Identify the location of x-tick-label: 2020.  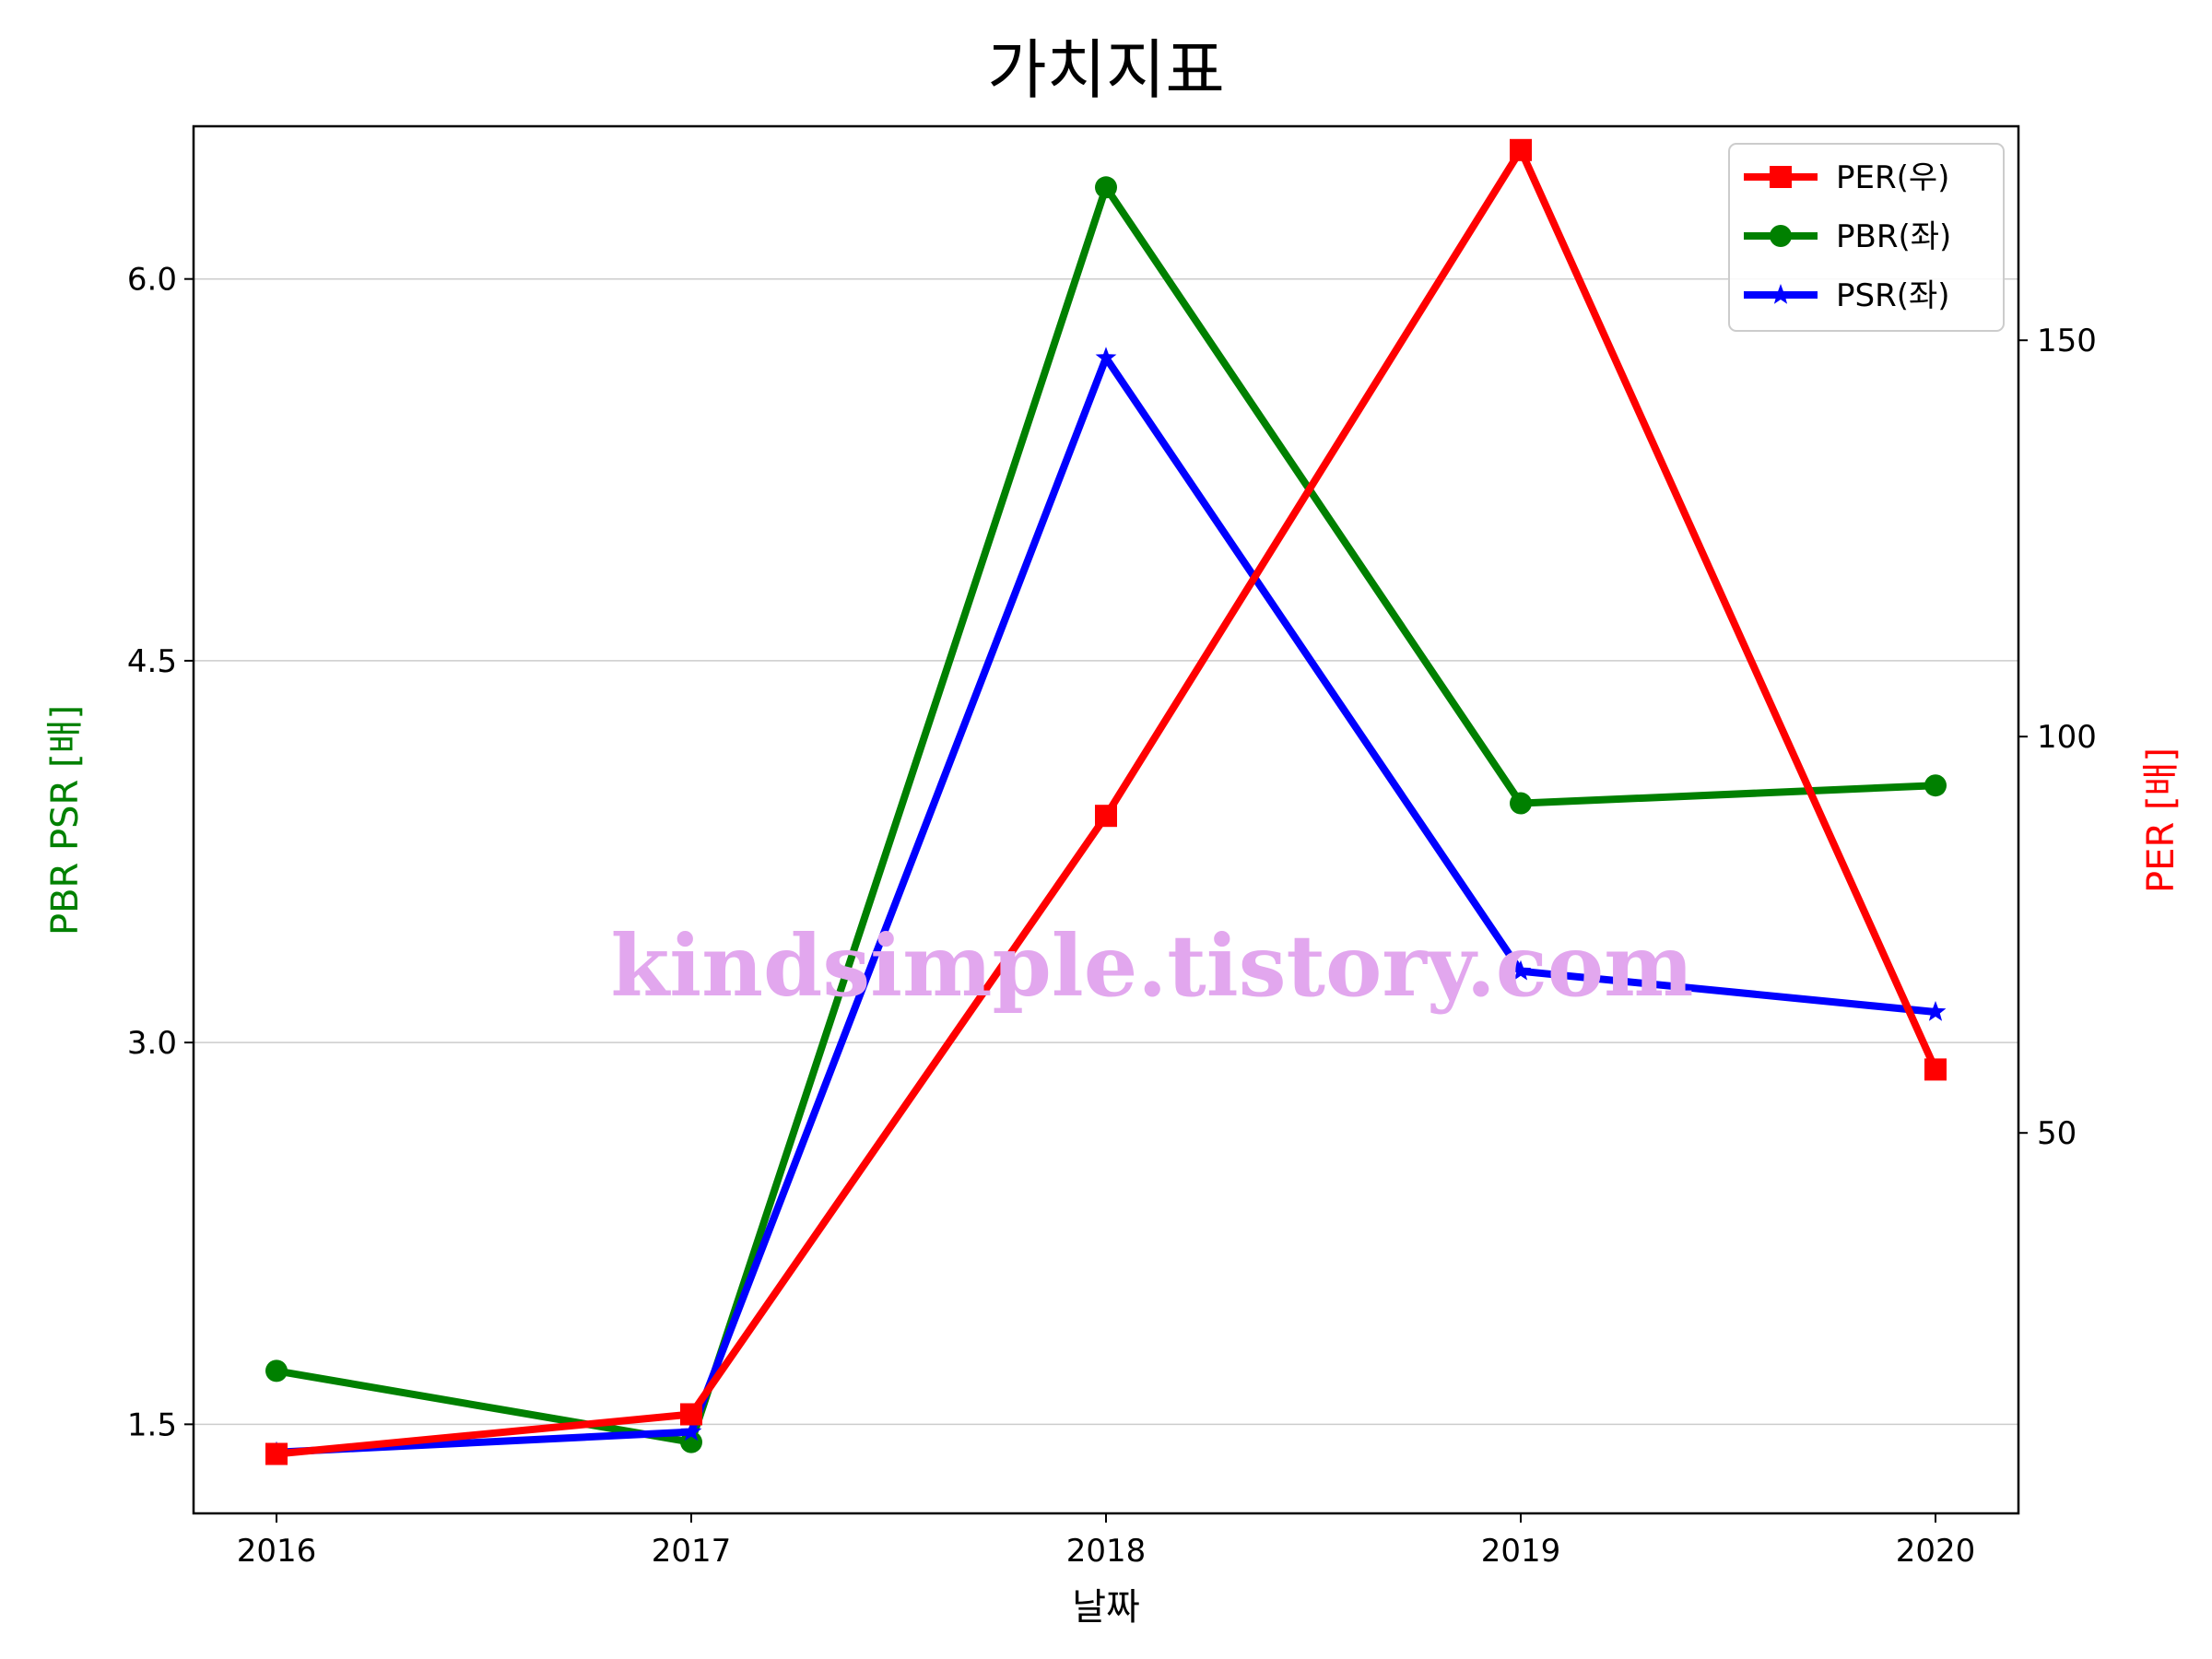
(1936, 1551).